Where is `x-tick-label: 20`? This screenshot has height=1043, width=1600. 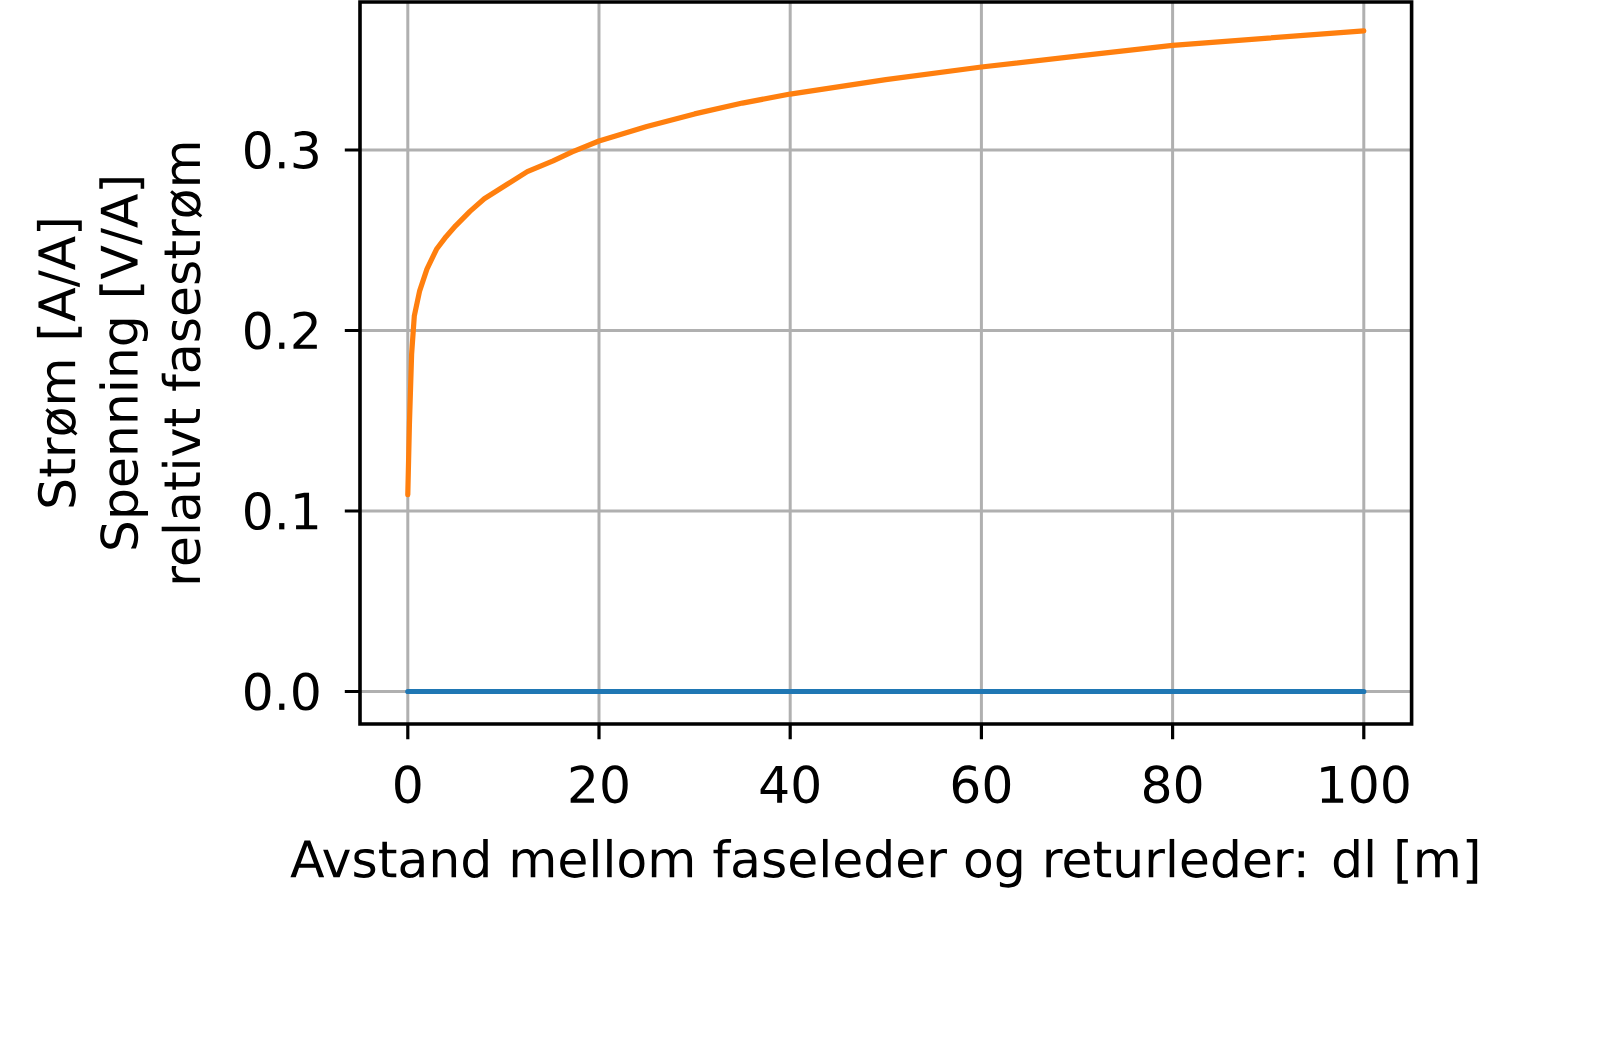
x-tick-label: 20 is located at coordinates (599, 784).